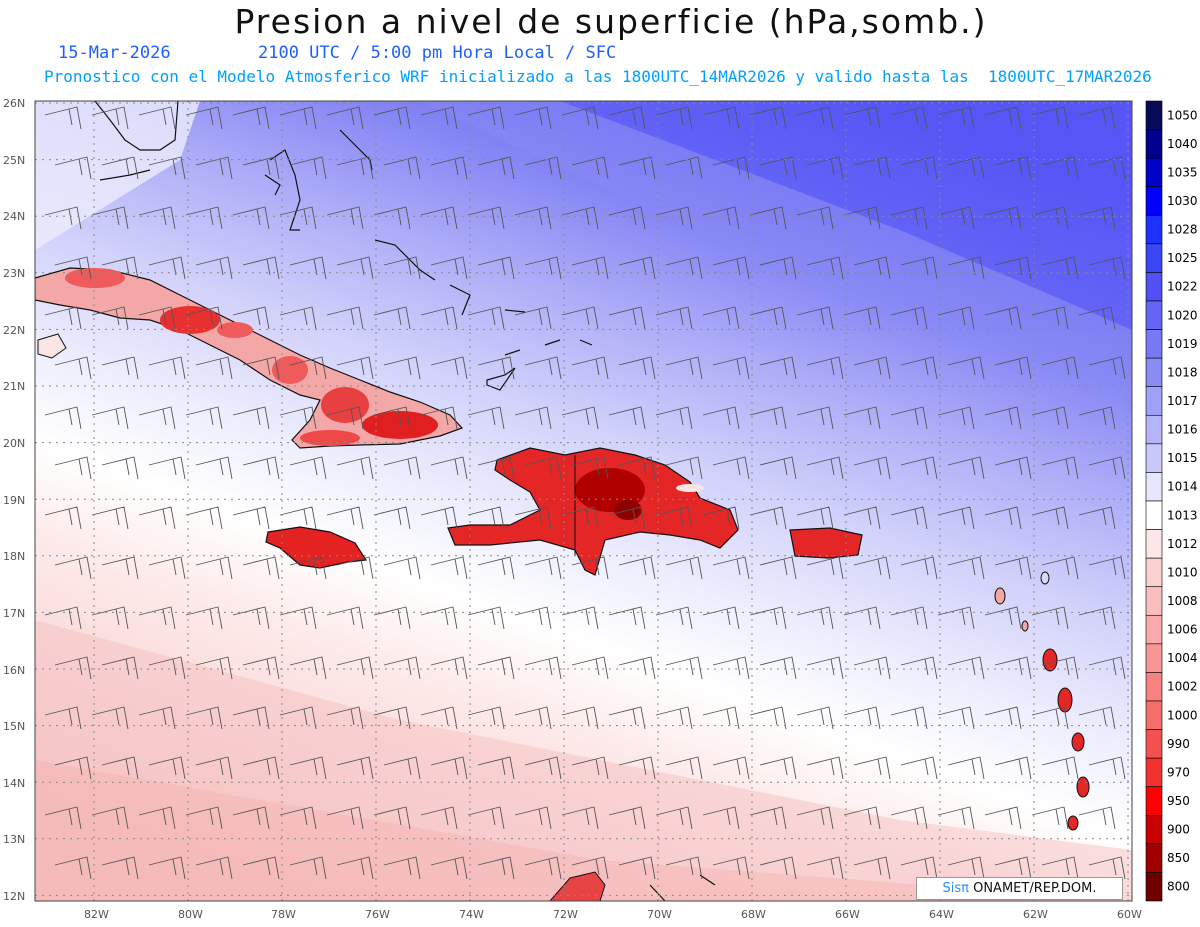 The image size is (1200, 927). What do you see at coordinates (96, 914) in the screenshot?
I see `lon-label: 82W` at bounding box center [96, 914].